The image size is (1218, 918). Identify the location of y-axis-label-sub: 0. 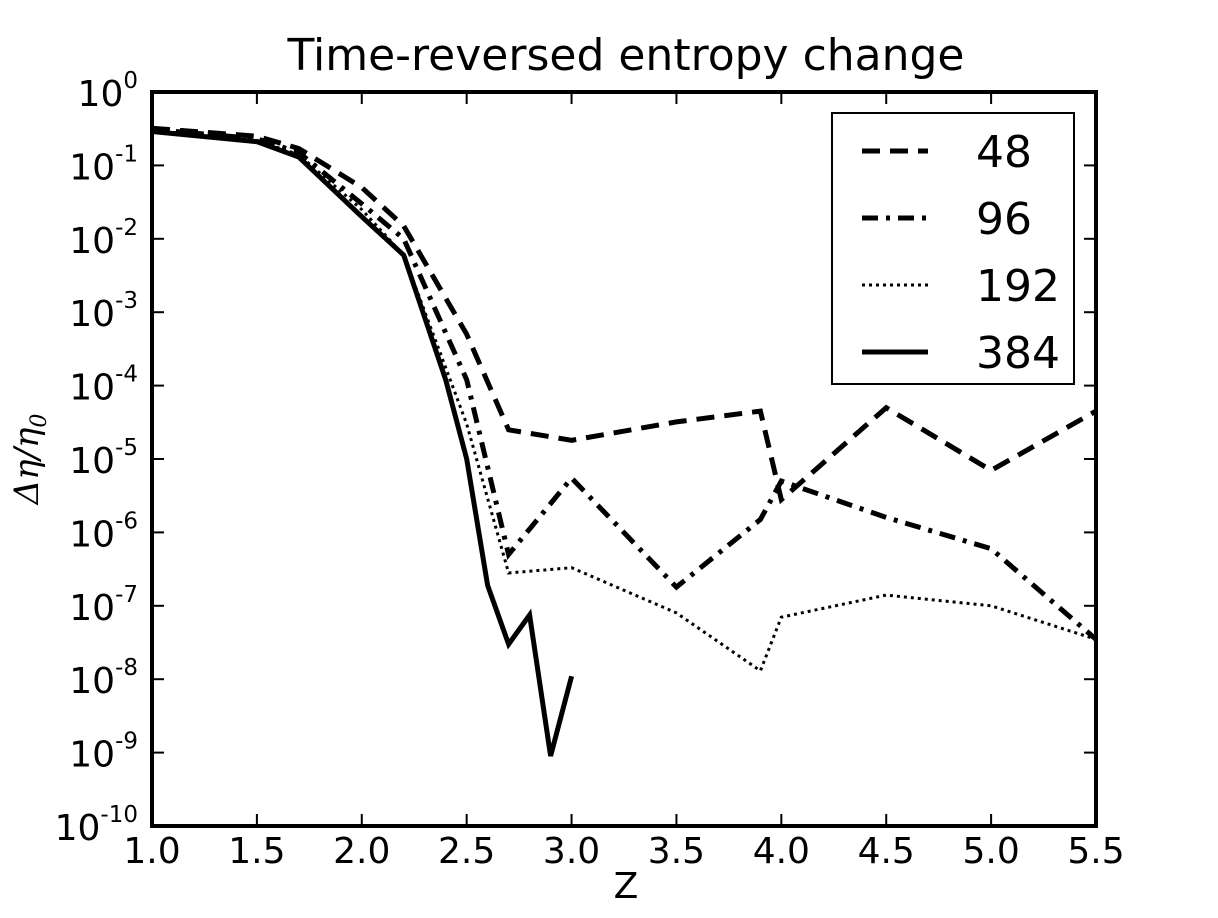
(39, 421).